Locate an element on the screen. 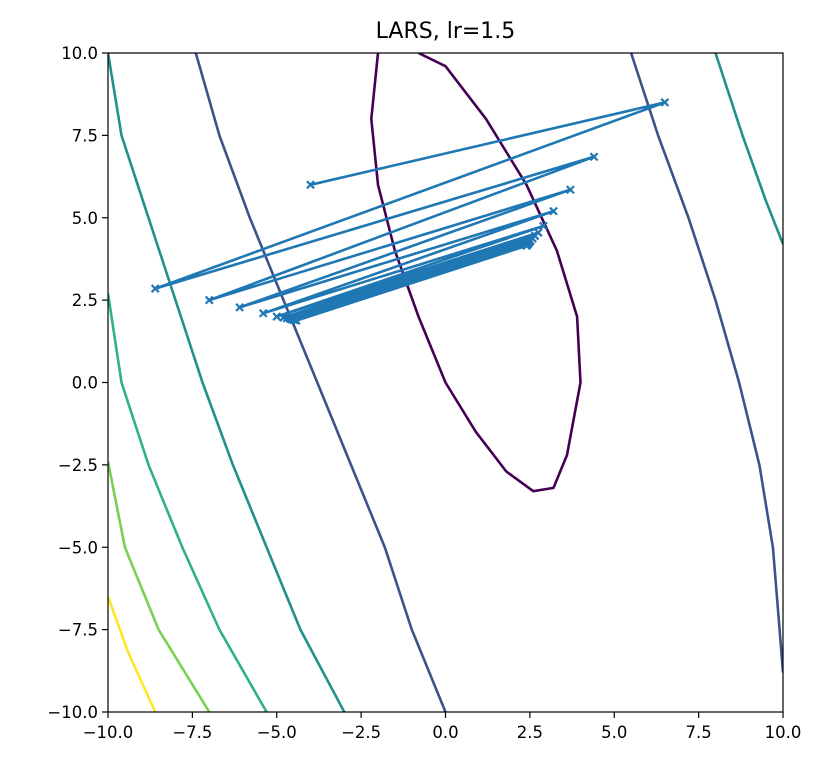 This screenshot has height=770, width=829. y-tick-label-4: 0.0 is located at coordinates (85, 383).